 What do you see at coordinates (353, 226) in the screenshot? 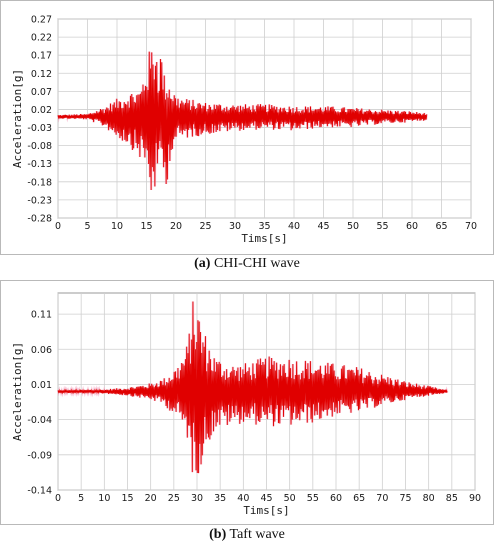
I see `chichi-x-tick-label: 50` at bounding box center [353, 226].